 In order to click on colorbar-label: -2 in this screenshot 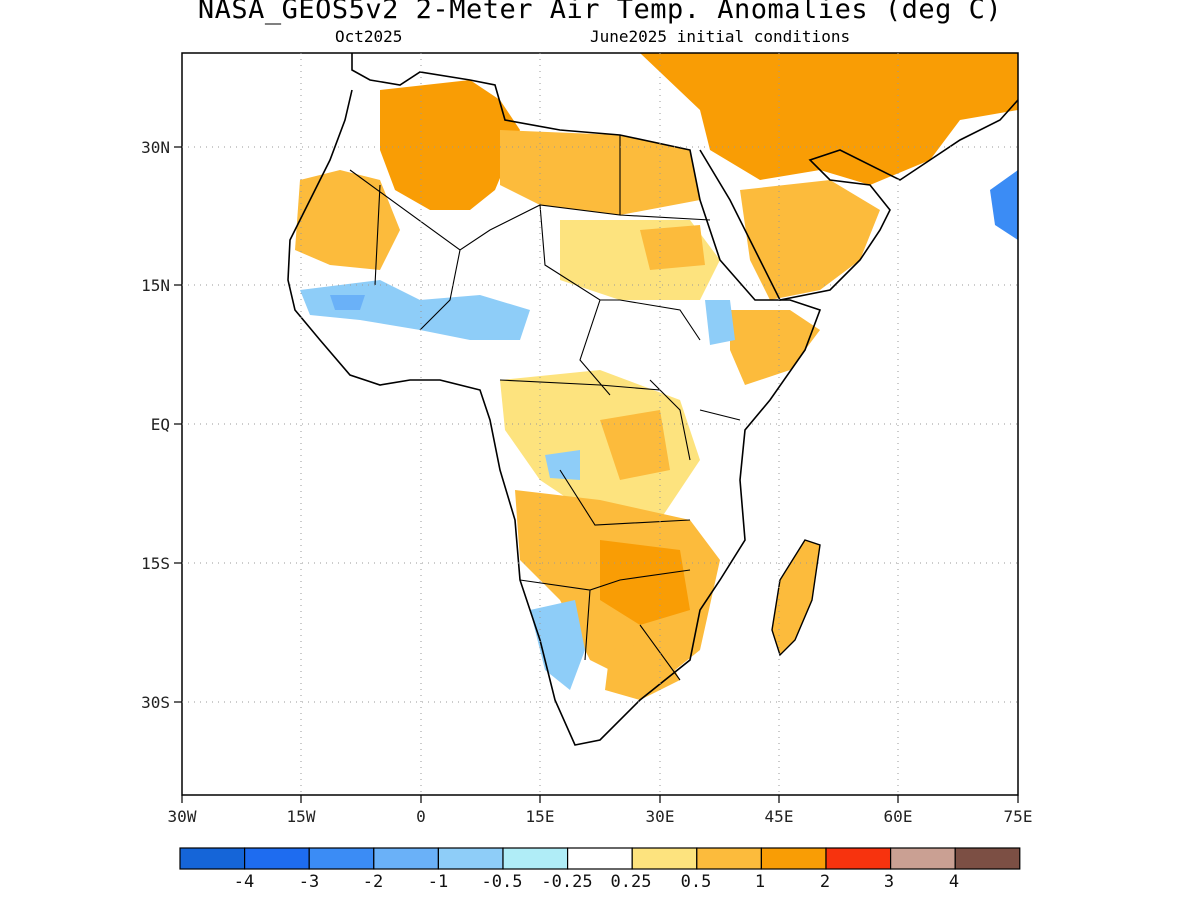, I will do `click(373, 882)`.